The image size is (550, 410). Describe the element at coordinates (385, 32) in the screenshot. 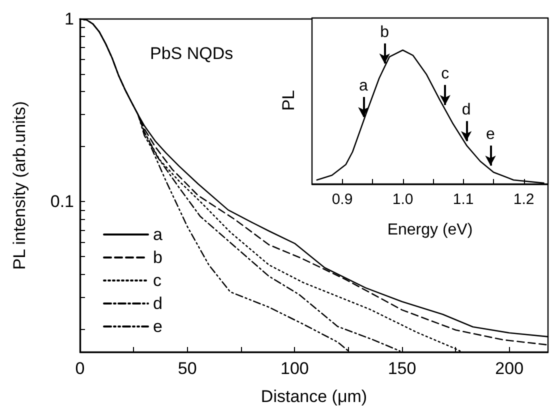

I see `annotation: b` at that location.